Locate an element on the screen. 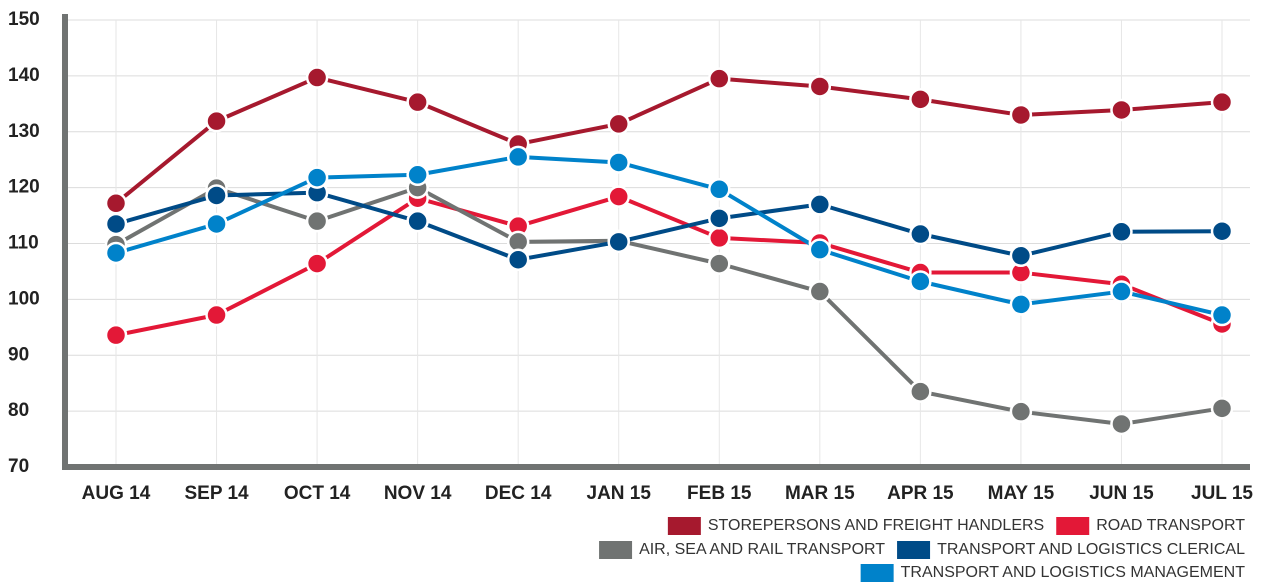 Image resolution: width=1267 pixels, height=583 pixels. y-tick-label: 150 is located at coordinates (24, 19).